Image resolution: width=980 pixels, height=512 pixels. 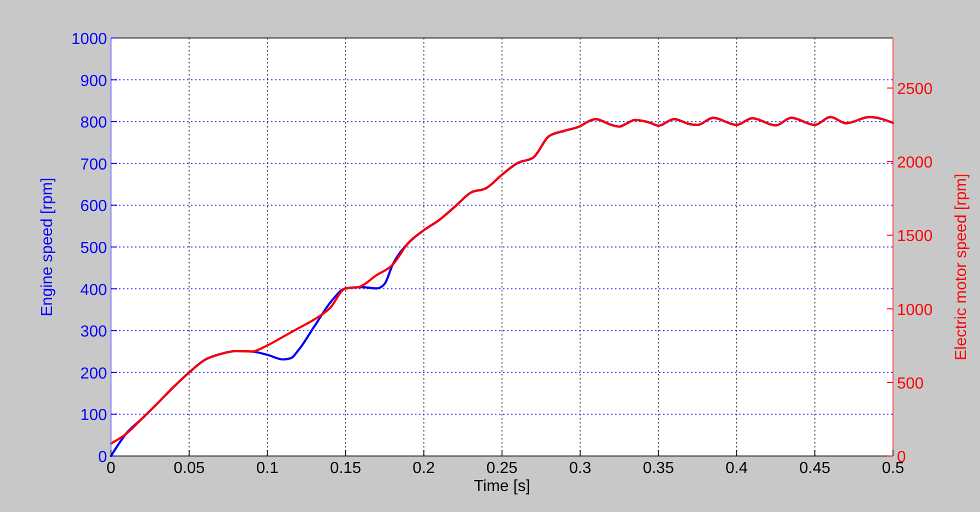 What do you see at coordinates (94, 415) in the screenshot?
I see `y-tick-label: 100` at bounding box center [94, 415].